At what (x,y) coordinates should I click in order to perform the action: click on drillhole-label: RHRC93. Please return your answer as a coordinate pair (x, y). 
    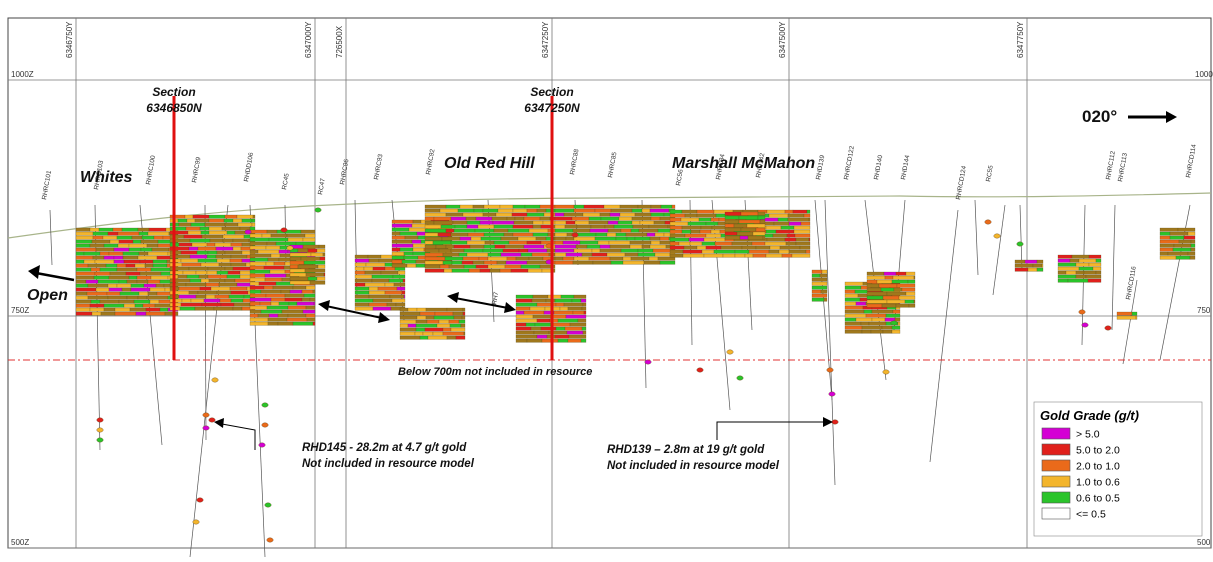
    Looking at the image, I should click on (378, 166).